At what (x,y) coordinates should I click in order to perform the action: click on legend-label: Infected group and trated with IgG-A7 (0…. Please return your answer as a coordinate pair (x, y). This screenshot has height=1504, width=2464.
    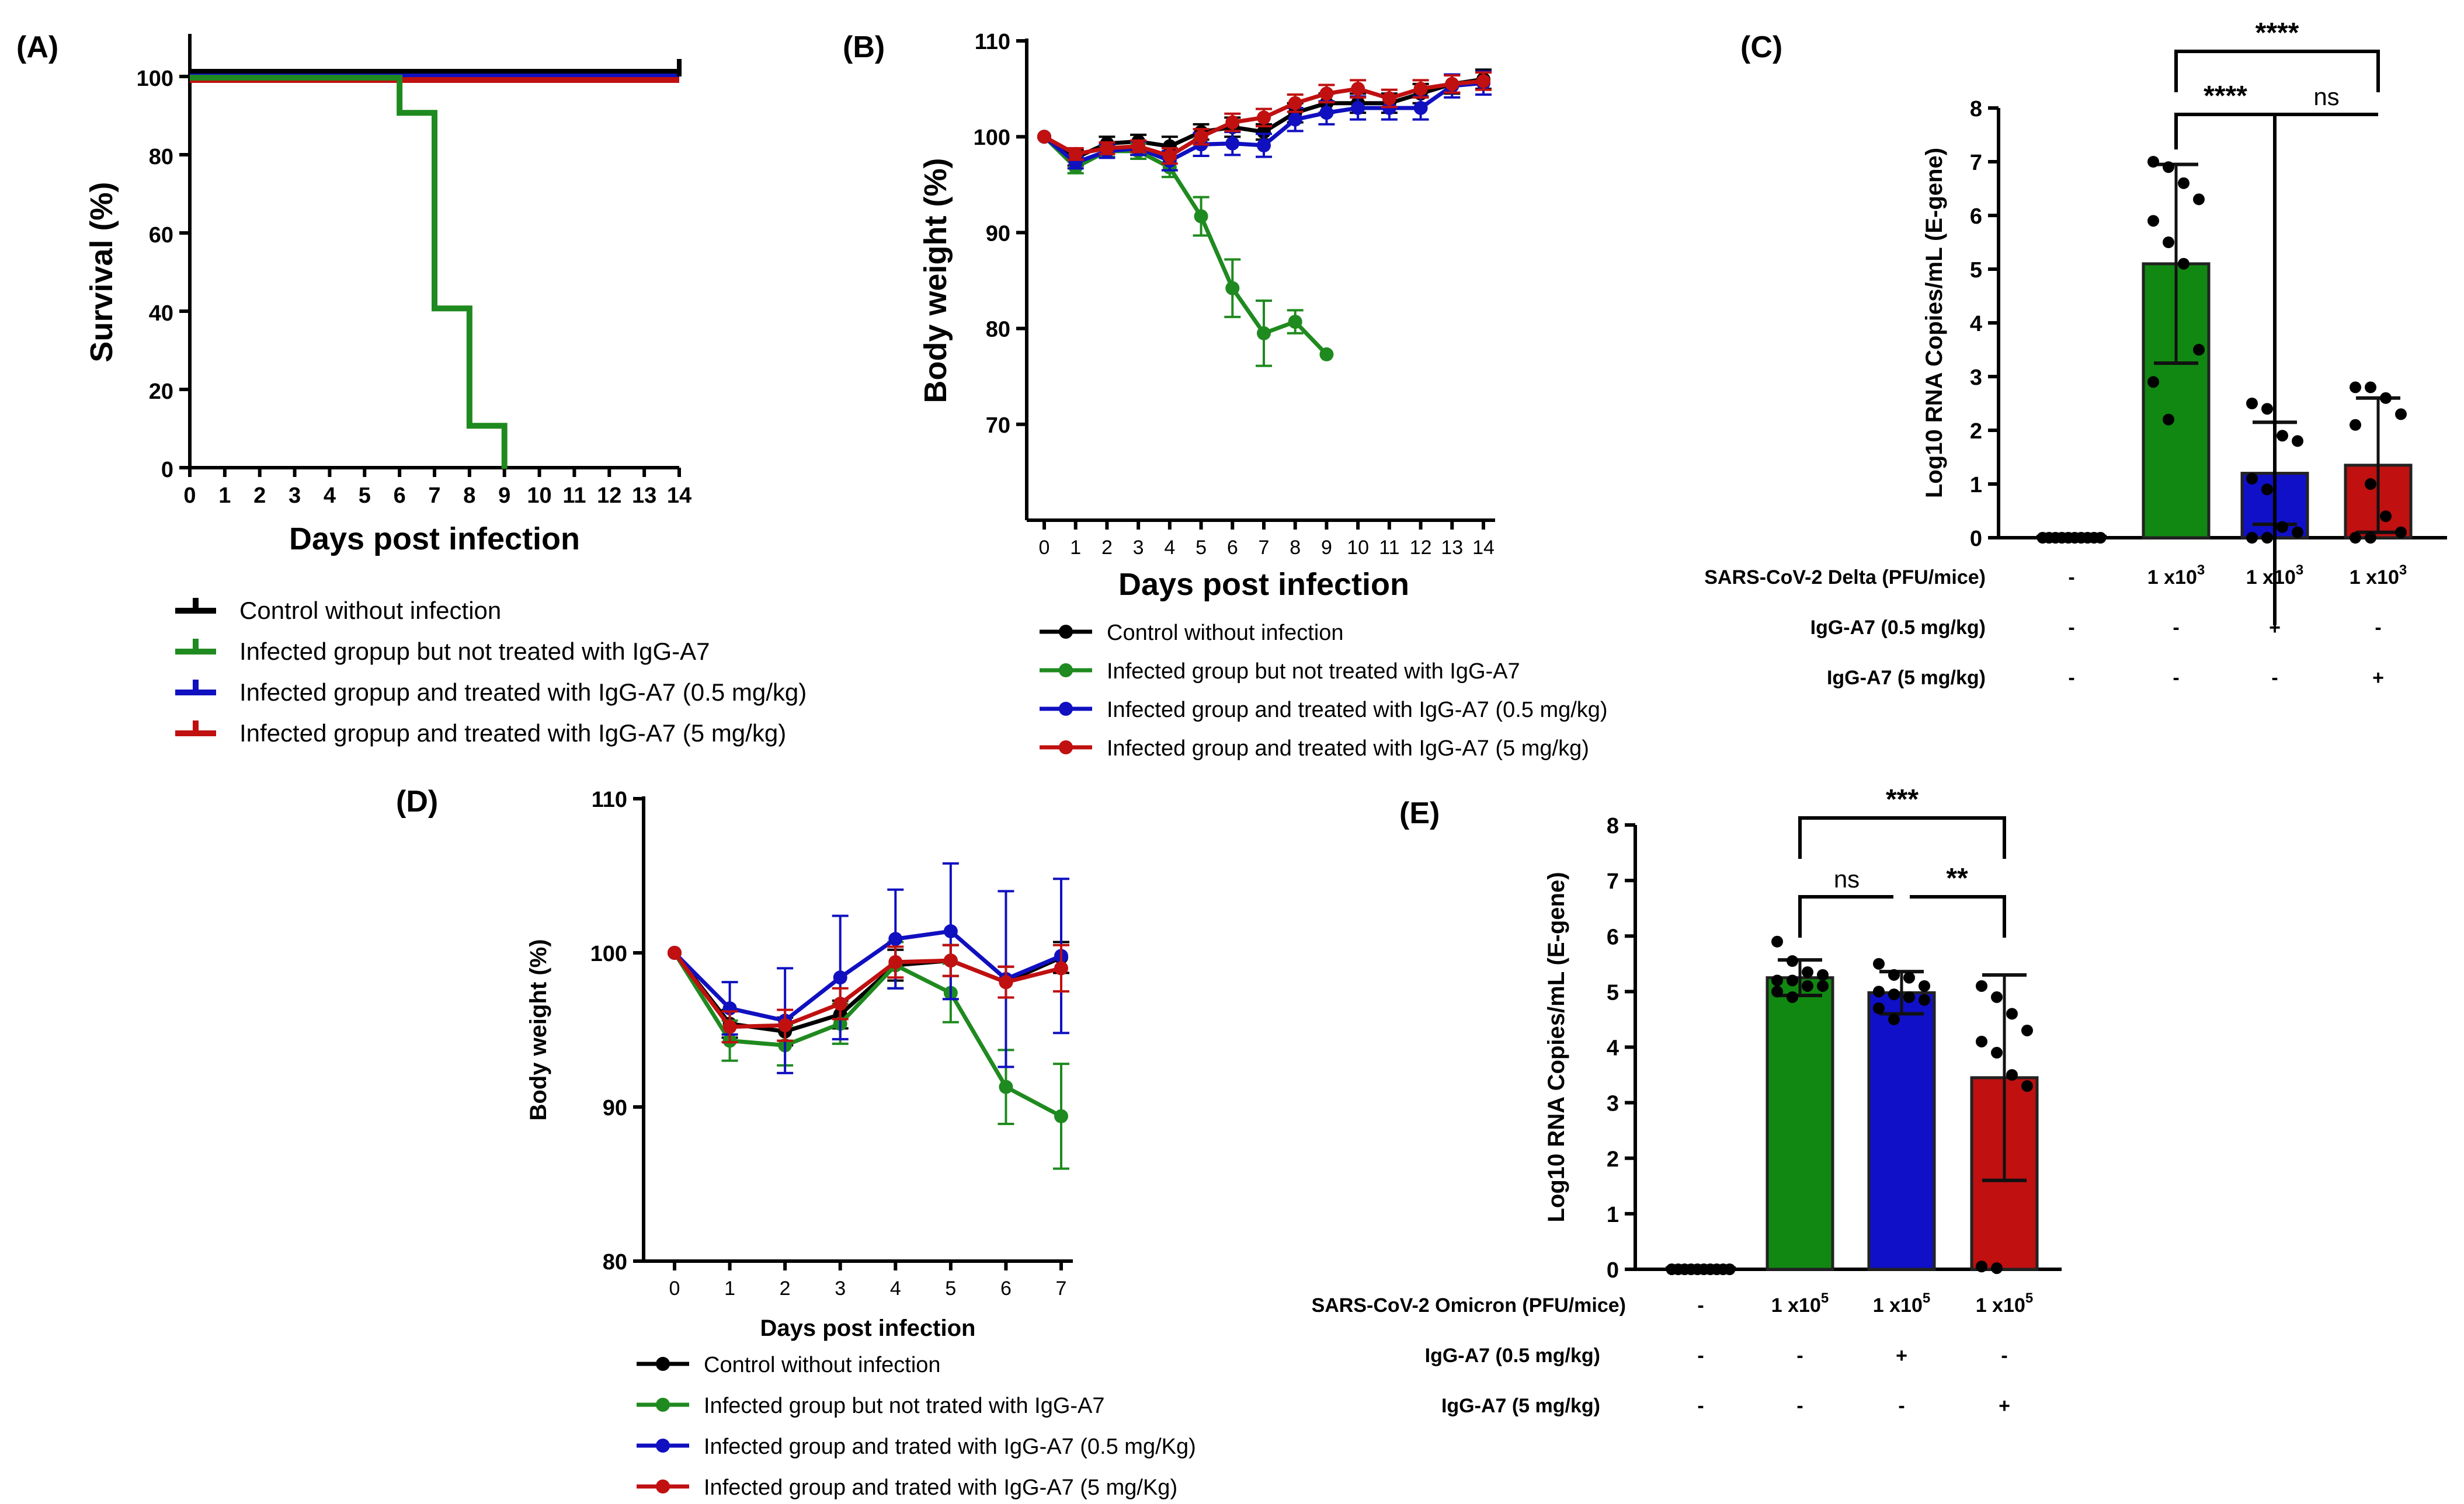
    Looking at the image, I should click on (950, 1447).